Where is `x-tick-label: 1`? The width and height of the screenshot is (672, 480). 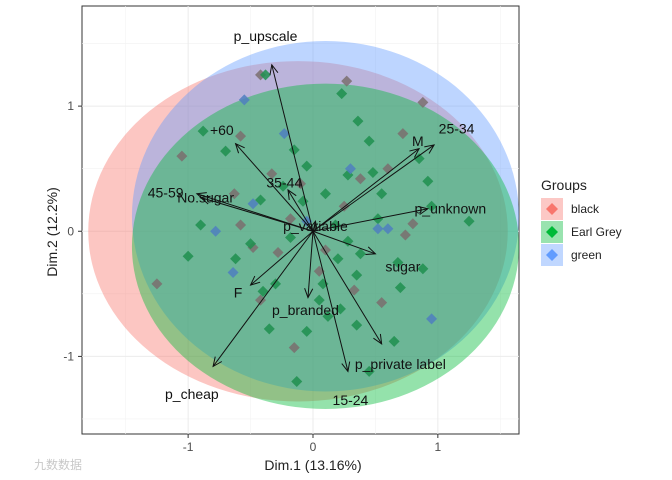
x-tick-label: 1 is located at coordinates (437, 447).